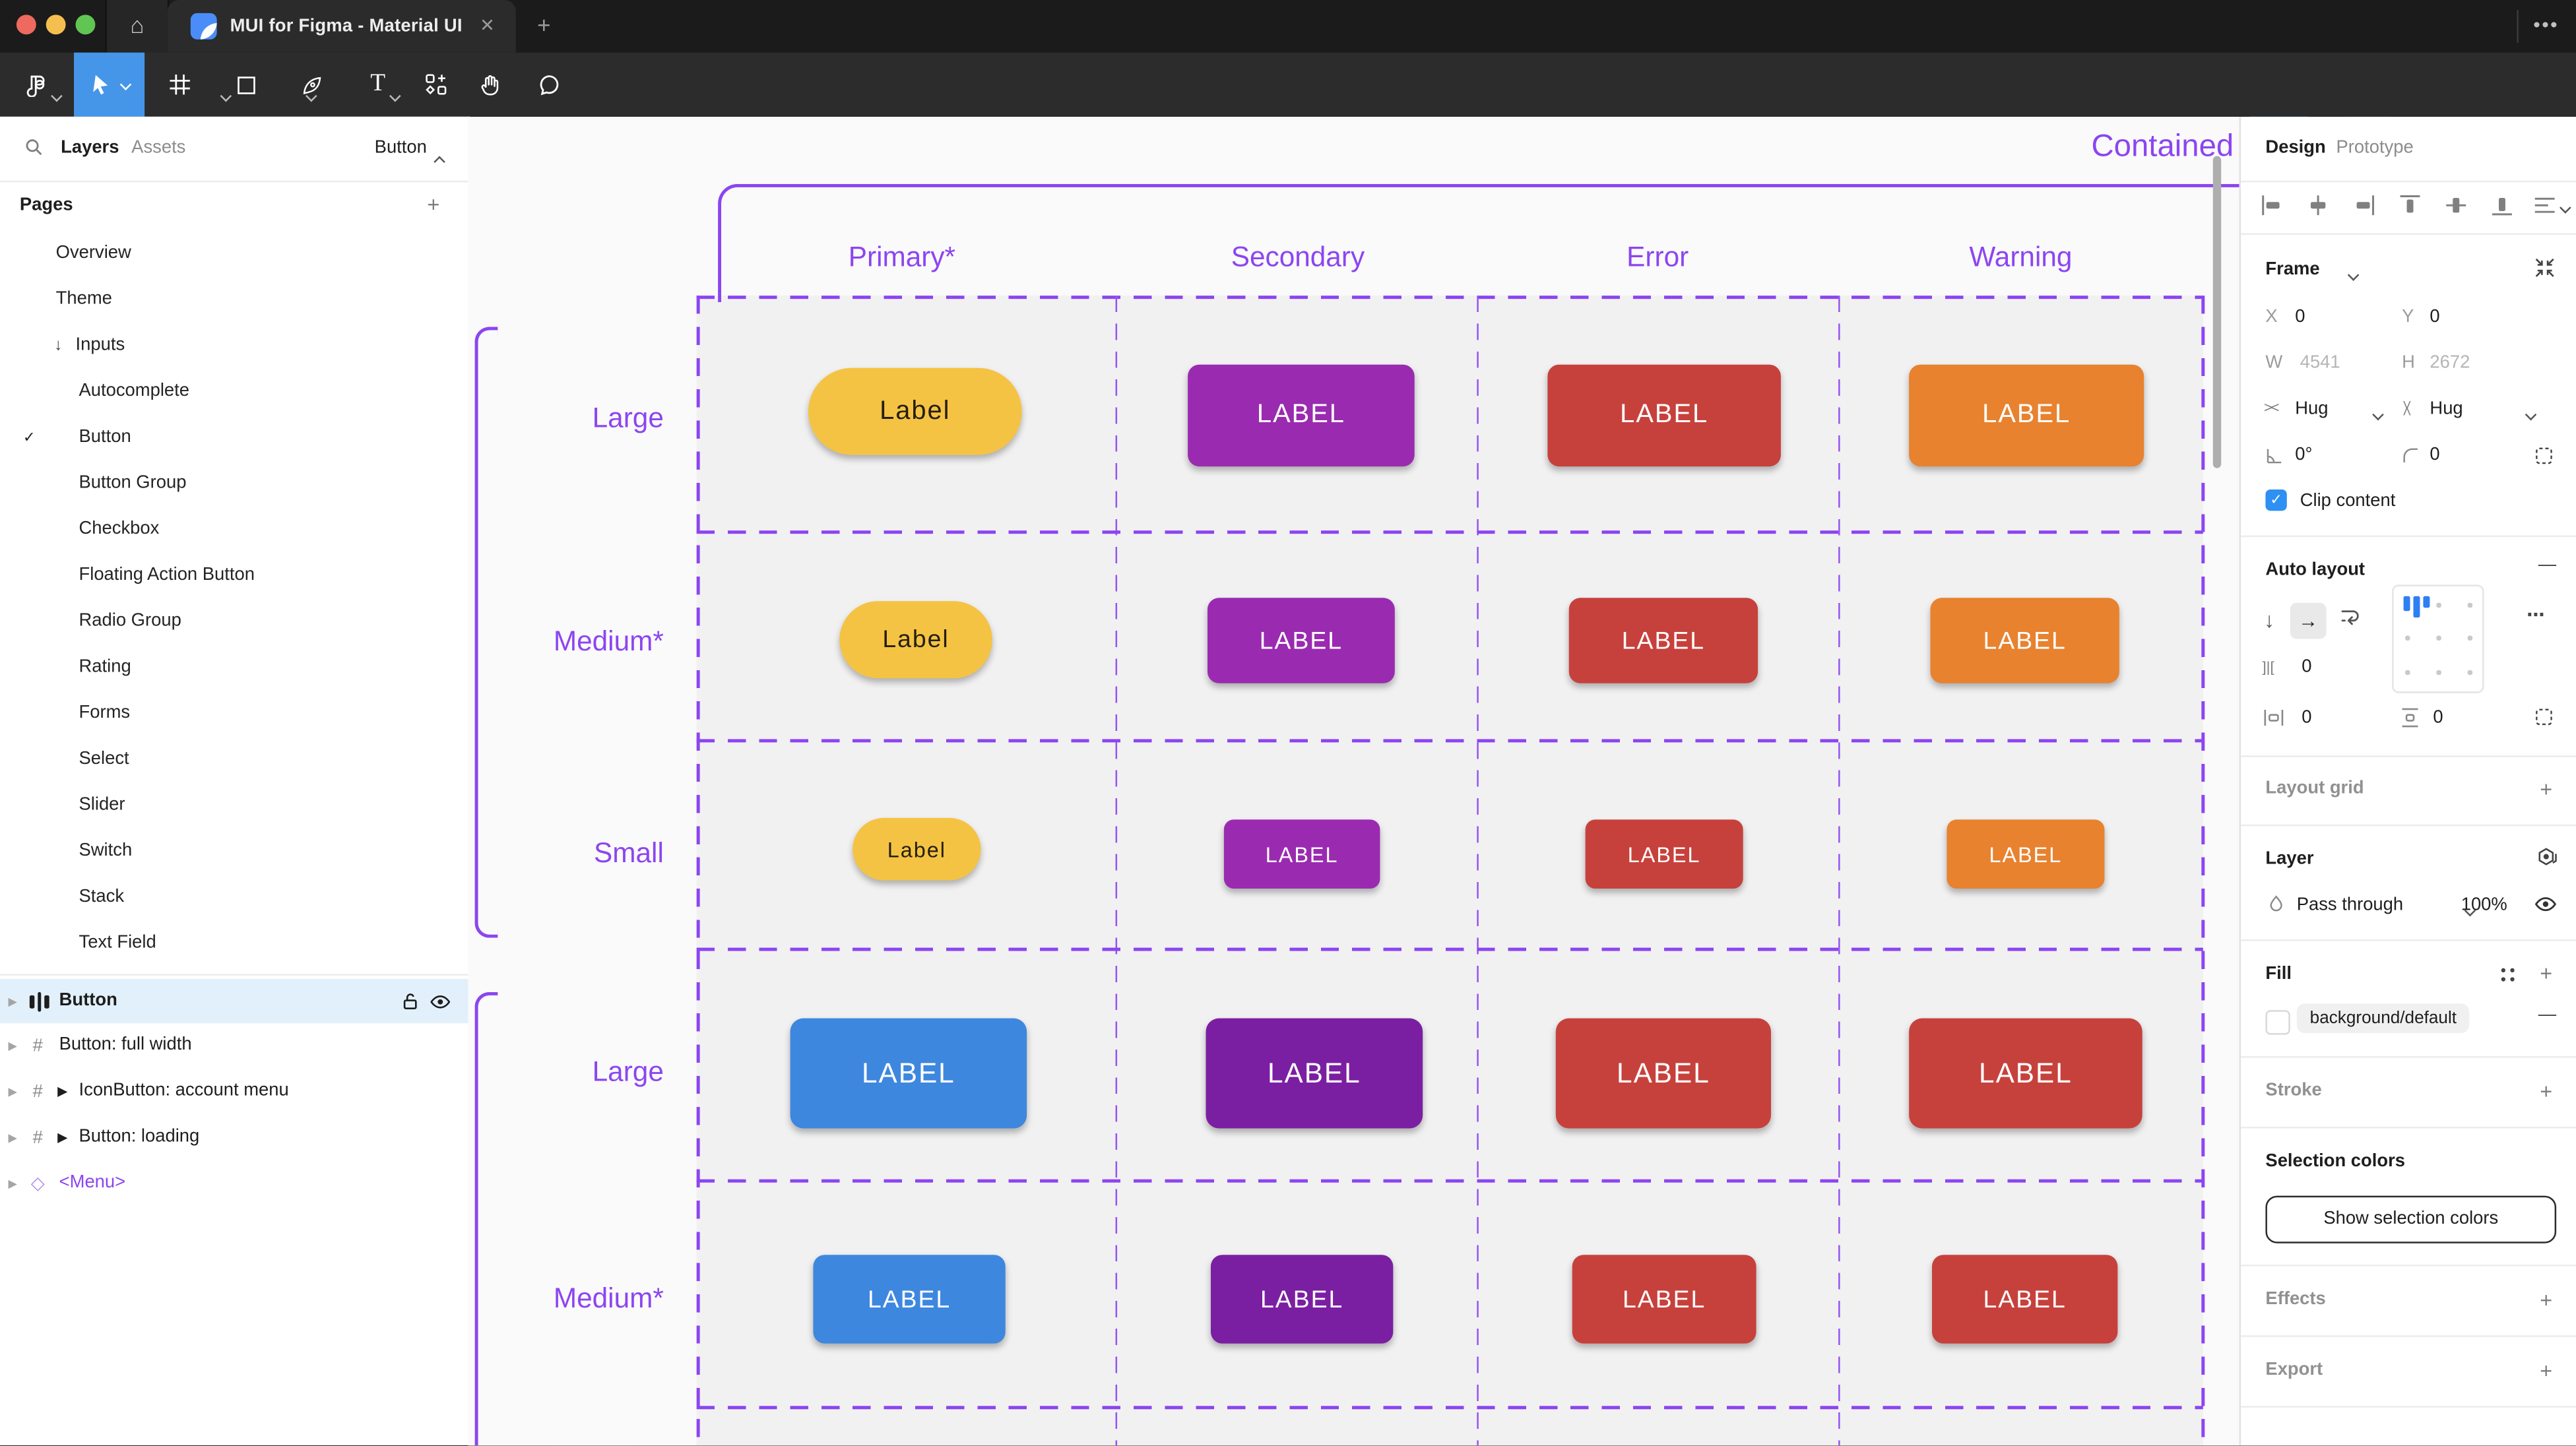 The width and height of the screenshot is (2576, 1446). Describe the element at coordinates (400, 148) in the screenshot. I see `page-selector: Button` at that location.